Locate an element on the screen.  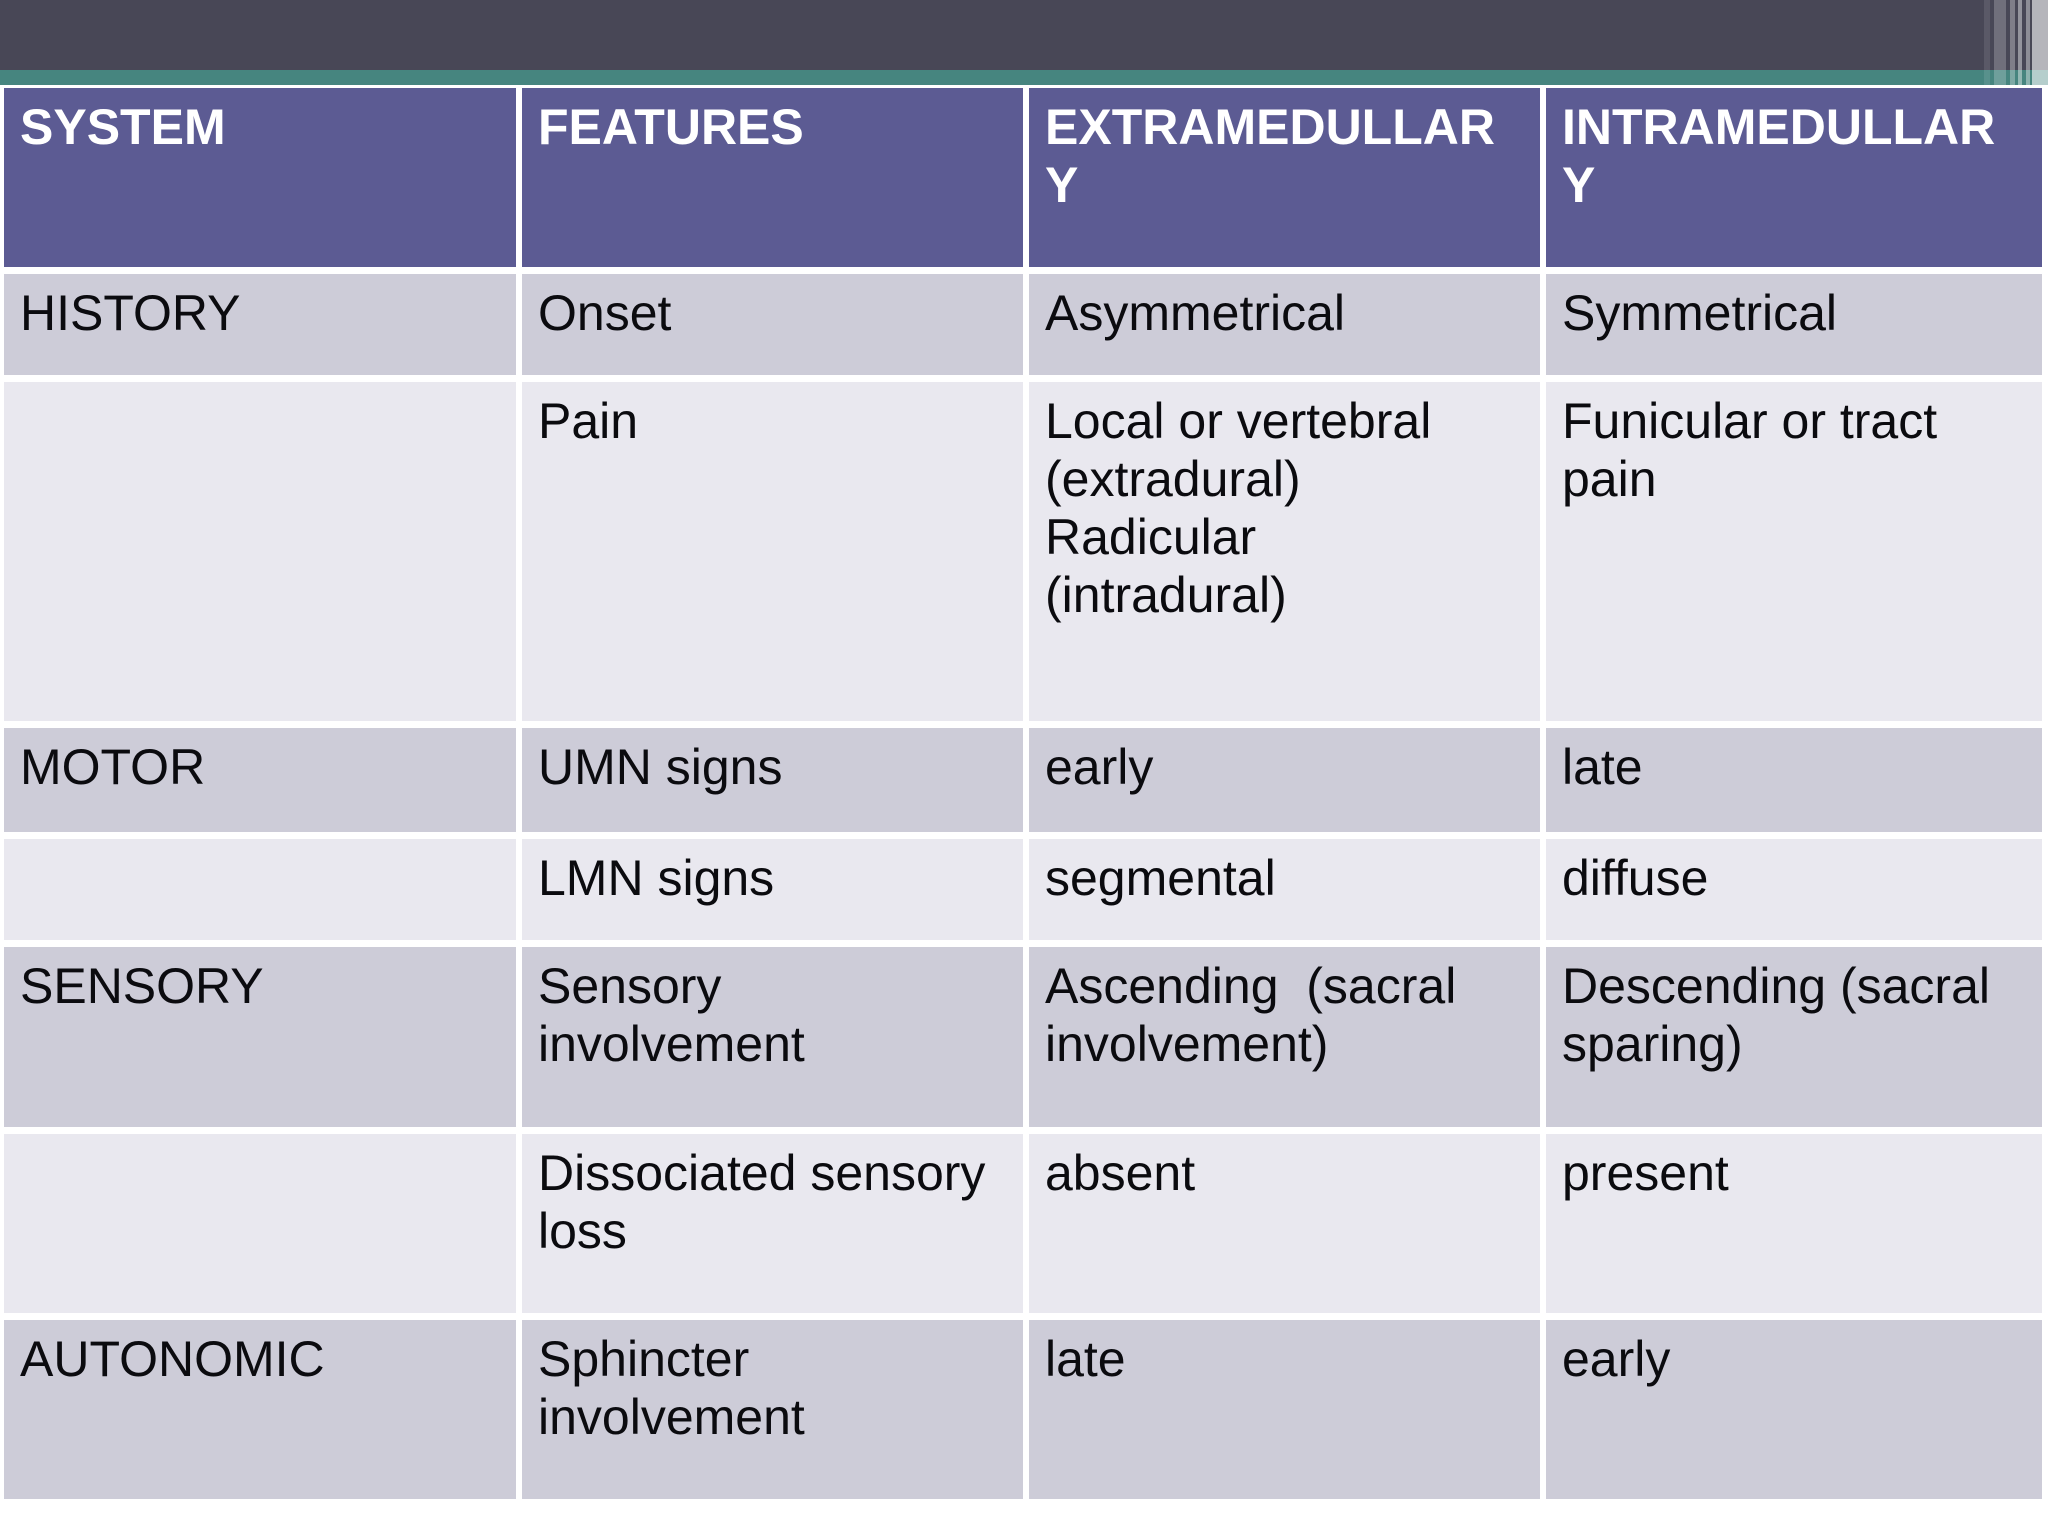
column-header-extramedullary: EXTRAMEDULLAR Y is located at coordinates (1284, 177).